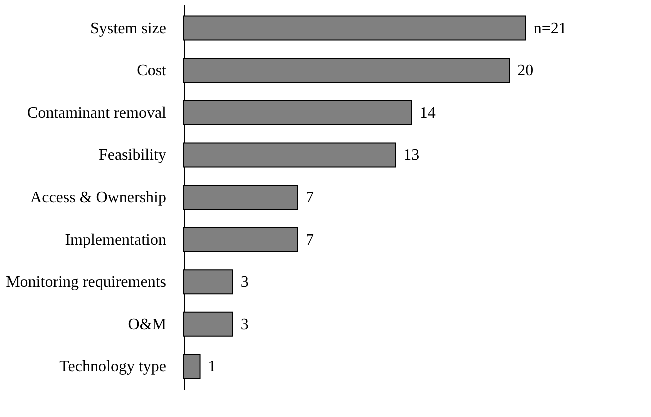 The width and height of the screenshot is (651, 417). Describe the element at coordinates (113, 367) in the screenshot. I see `y-tick-label: Technology type` at that location.